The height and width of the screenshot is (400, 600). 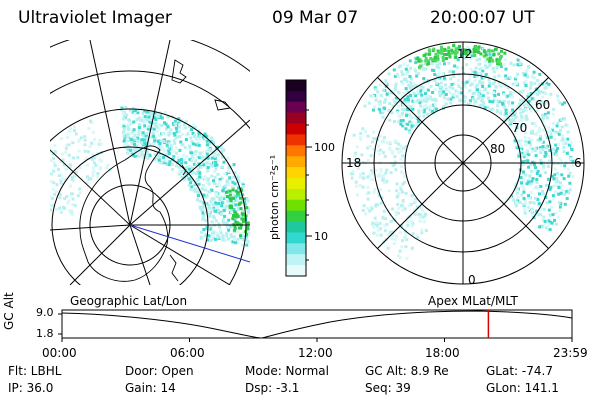 I want to click on geographic-map-label: Geographic Lat/Lon, so click(x=129, y=301).